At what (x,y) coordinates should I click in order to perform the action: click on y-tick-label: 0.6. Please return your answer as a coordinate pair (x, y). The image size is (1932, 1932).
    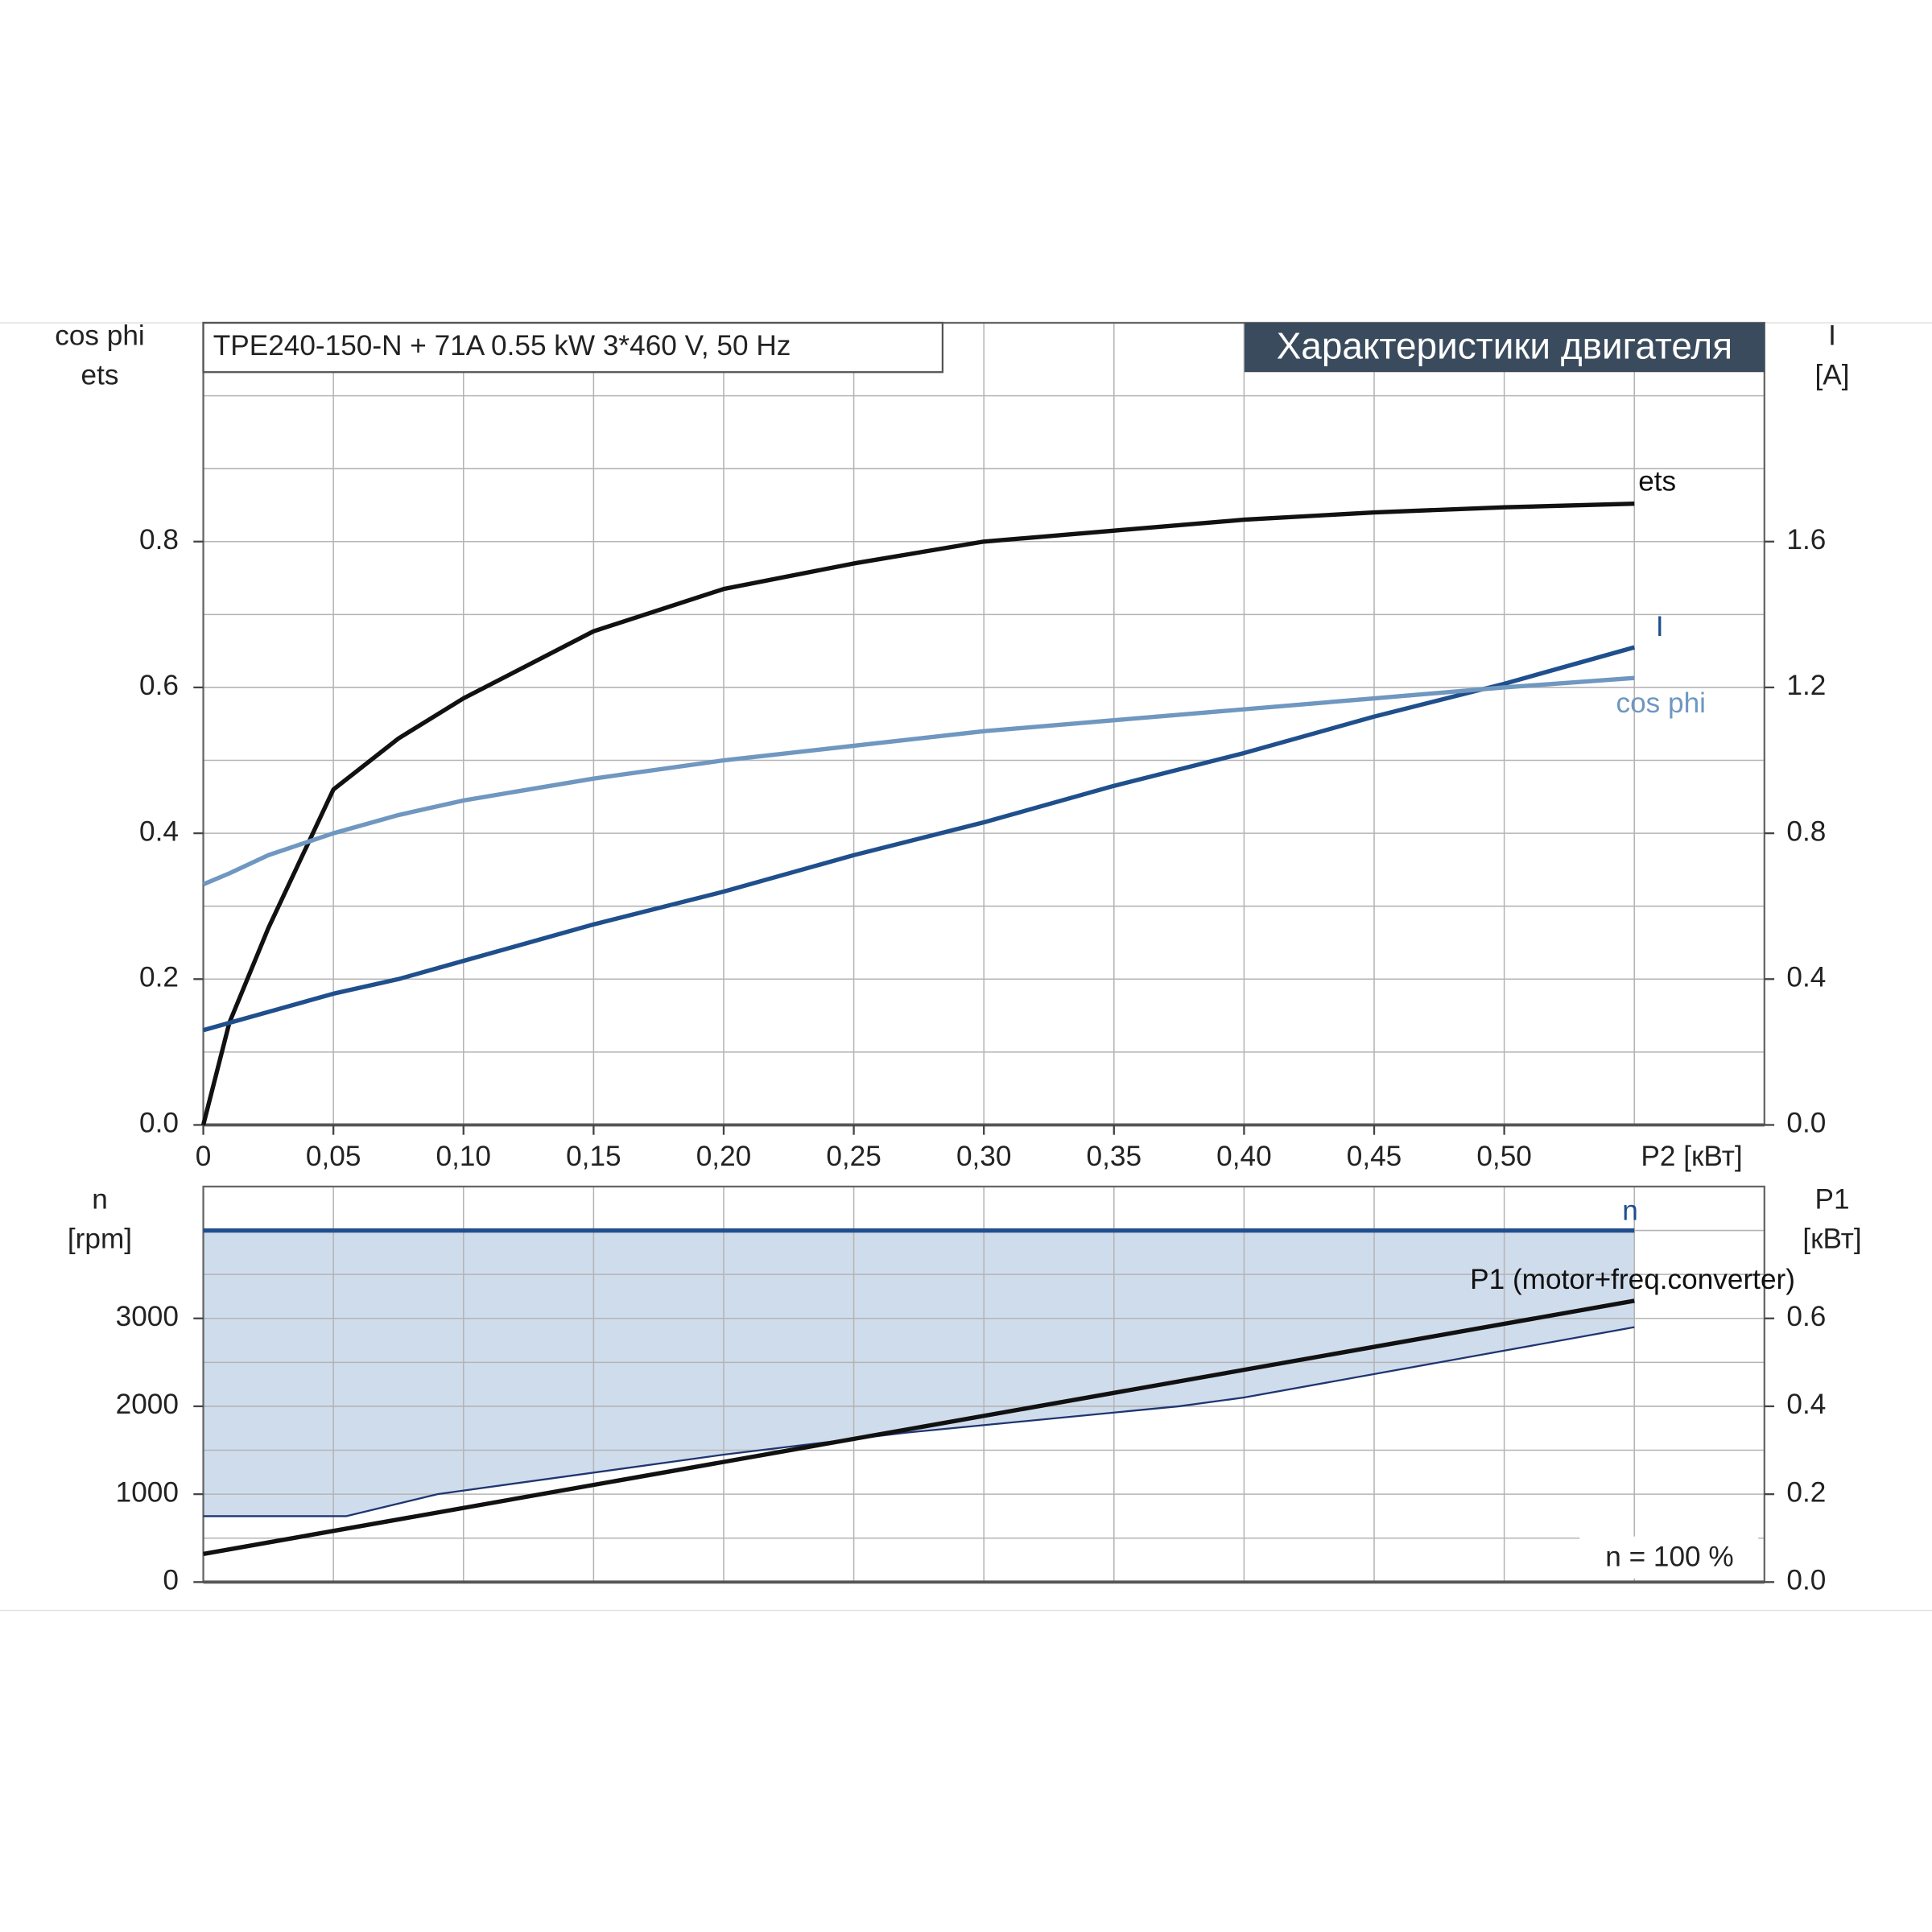
    Looking at the image, I should click on (159, 685).